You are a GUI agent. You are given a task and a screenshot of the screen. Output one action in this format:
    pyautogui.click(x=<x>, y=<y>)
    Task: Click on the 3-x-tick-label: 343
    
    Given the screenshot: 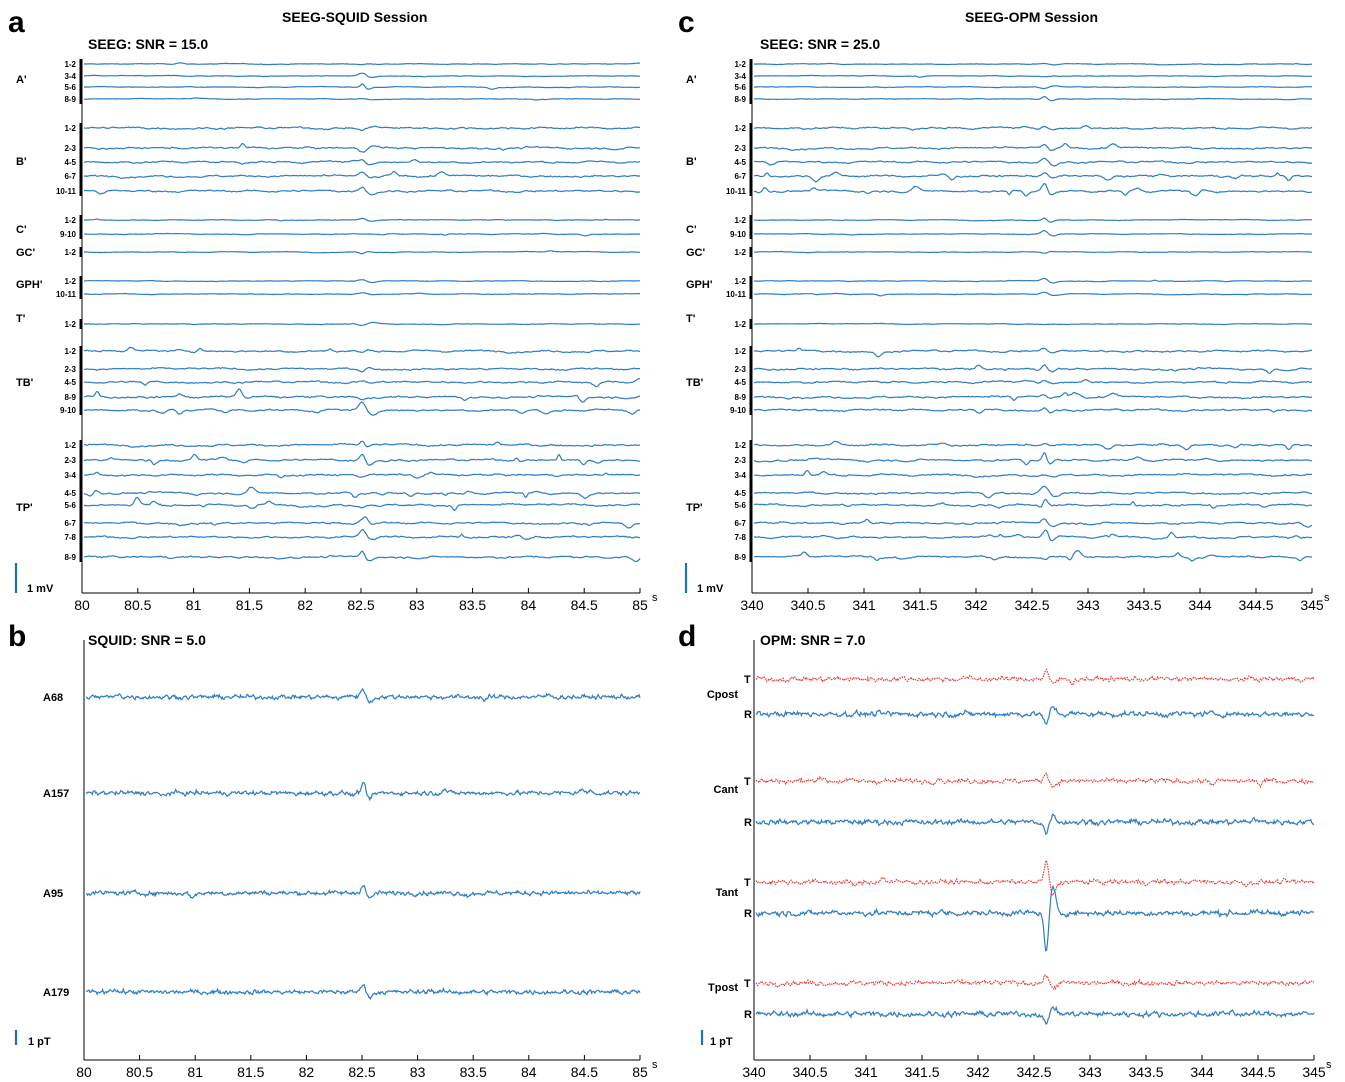 What is the action you would take?
    pyautogui.click(x=1090, y=1072)
    